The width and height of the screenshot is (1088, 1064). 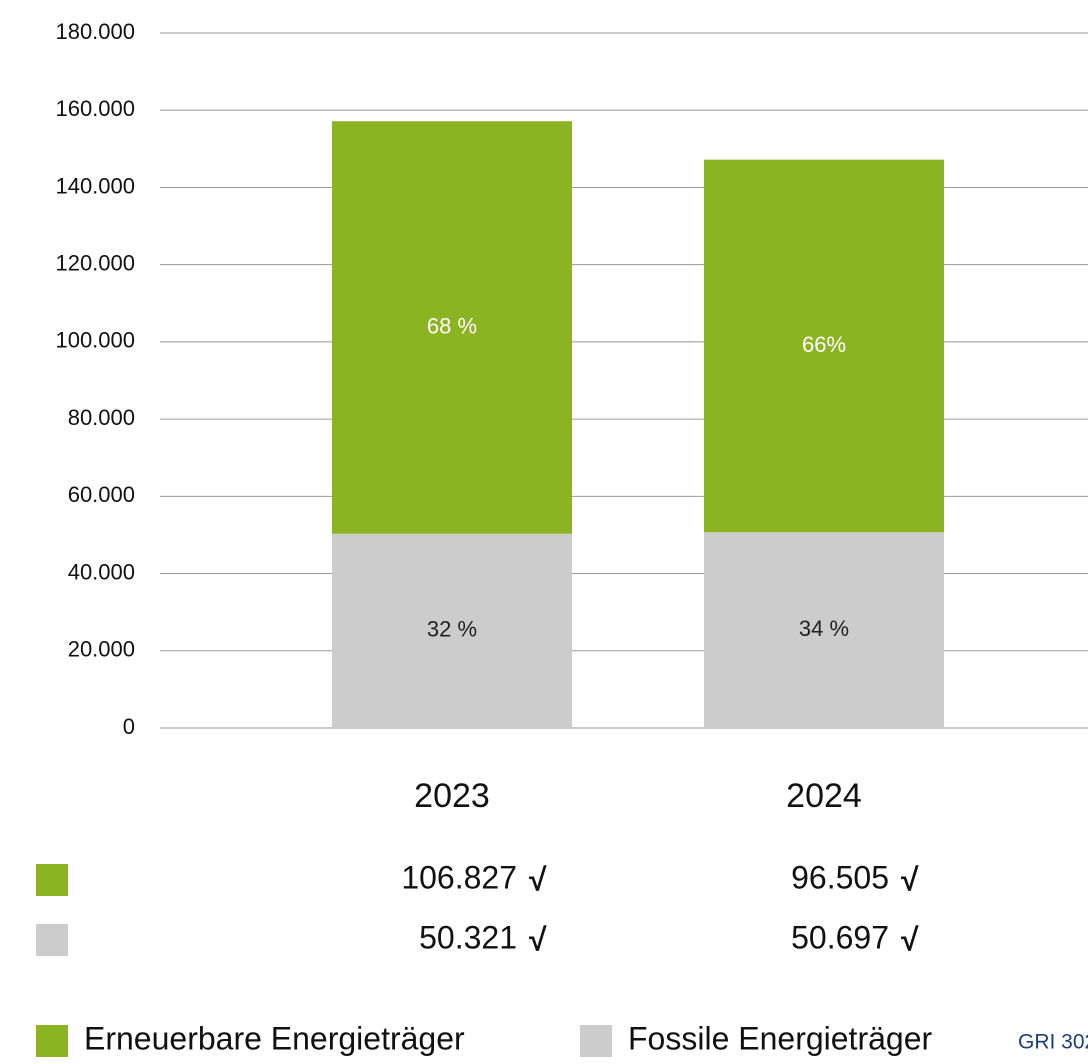 What do you see at coordinates (459, 877) in the screenshot?
I see `value-label: 106.827` at bounding box center [459, 877].